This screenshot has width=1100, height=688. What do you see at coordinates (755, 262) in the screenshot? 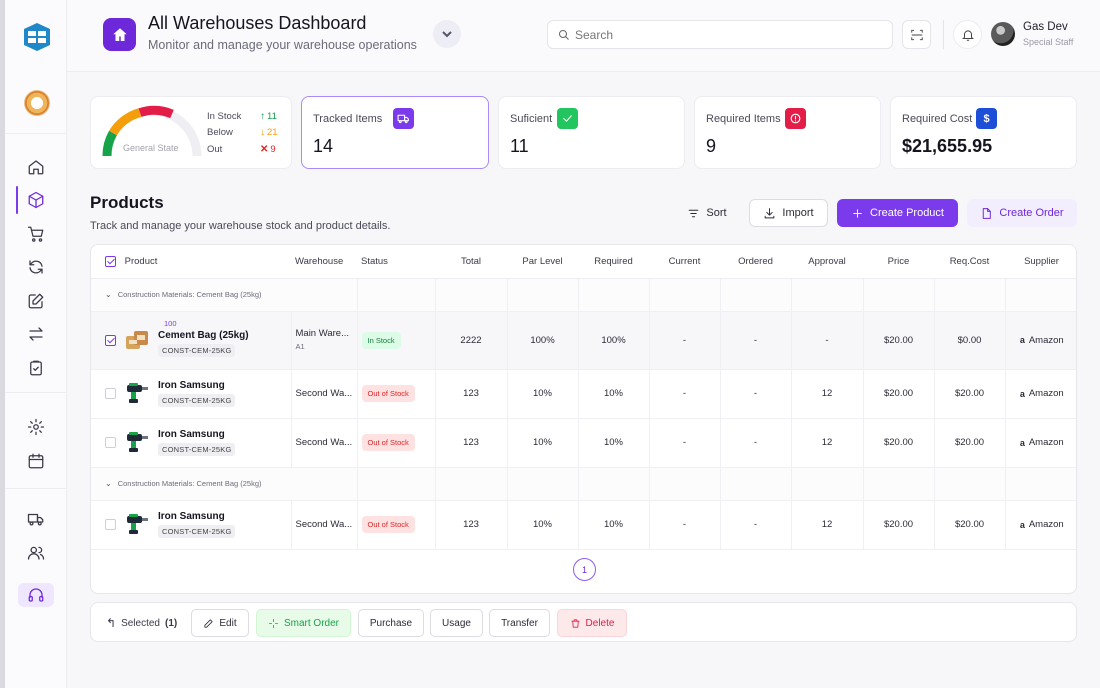
I see `column-header-ordered: Ordered` at bounding box center [755, 262].